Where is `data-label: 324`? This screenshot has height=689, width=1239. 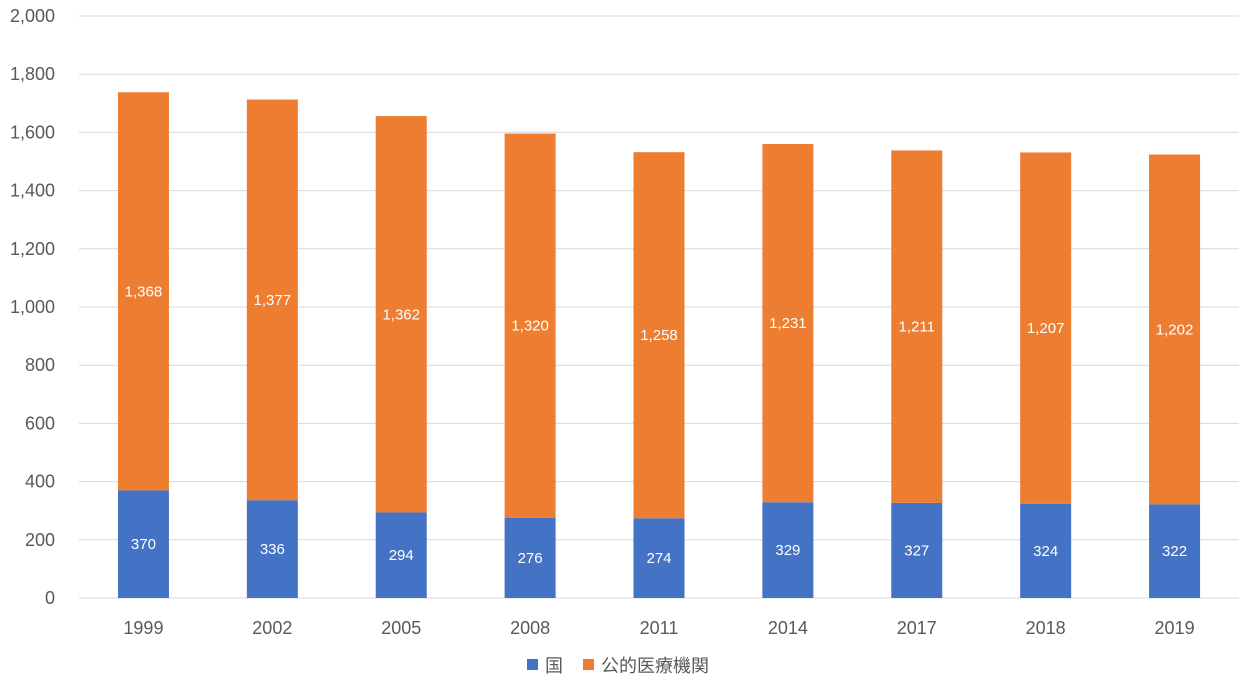
data-label: 324 is located at coordinates (1045, 551).